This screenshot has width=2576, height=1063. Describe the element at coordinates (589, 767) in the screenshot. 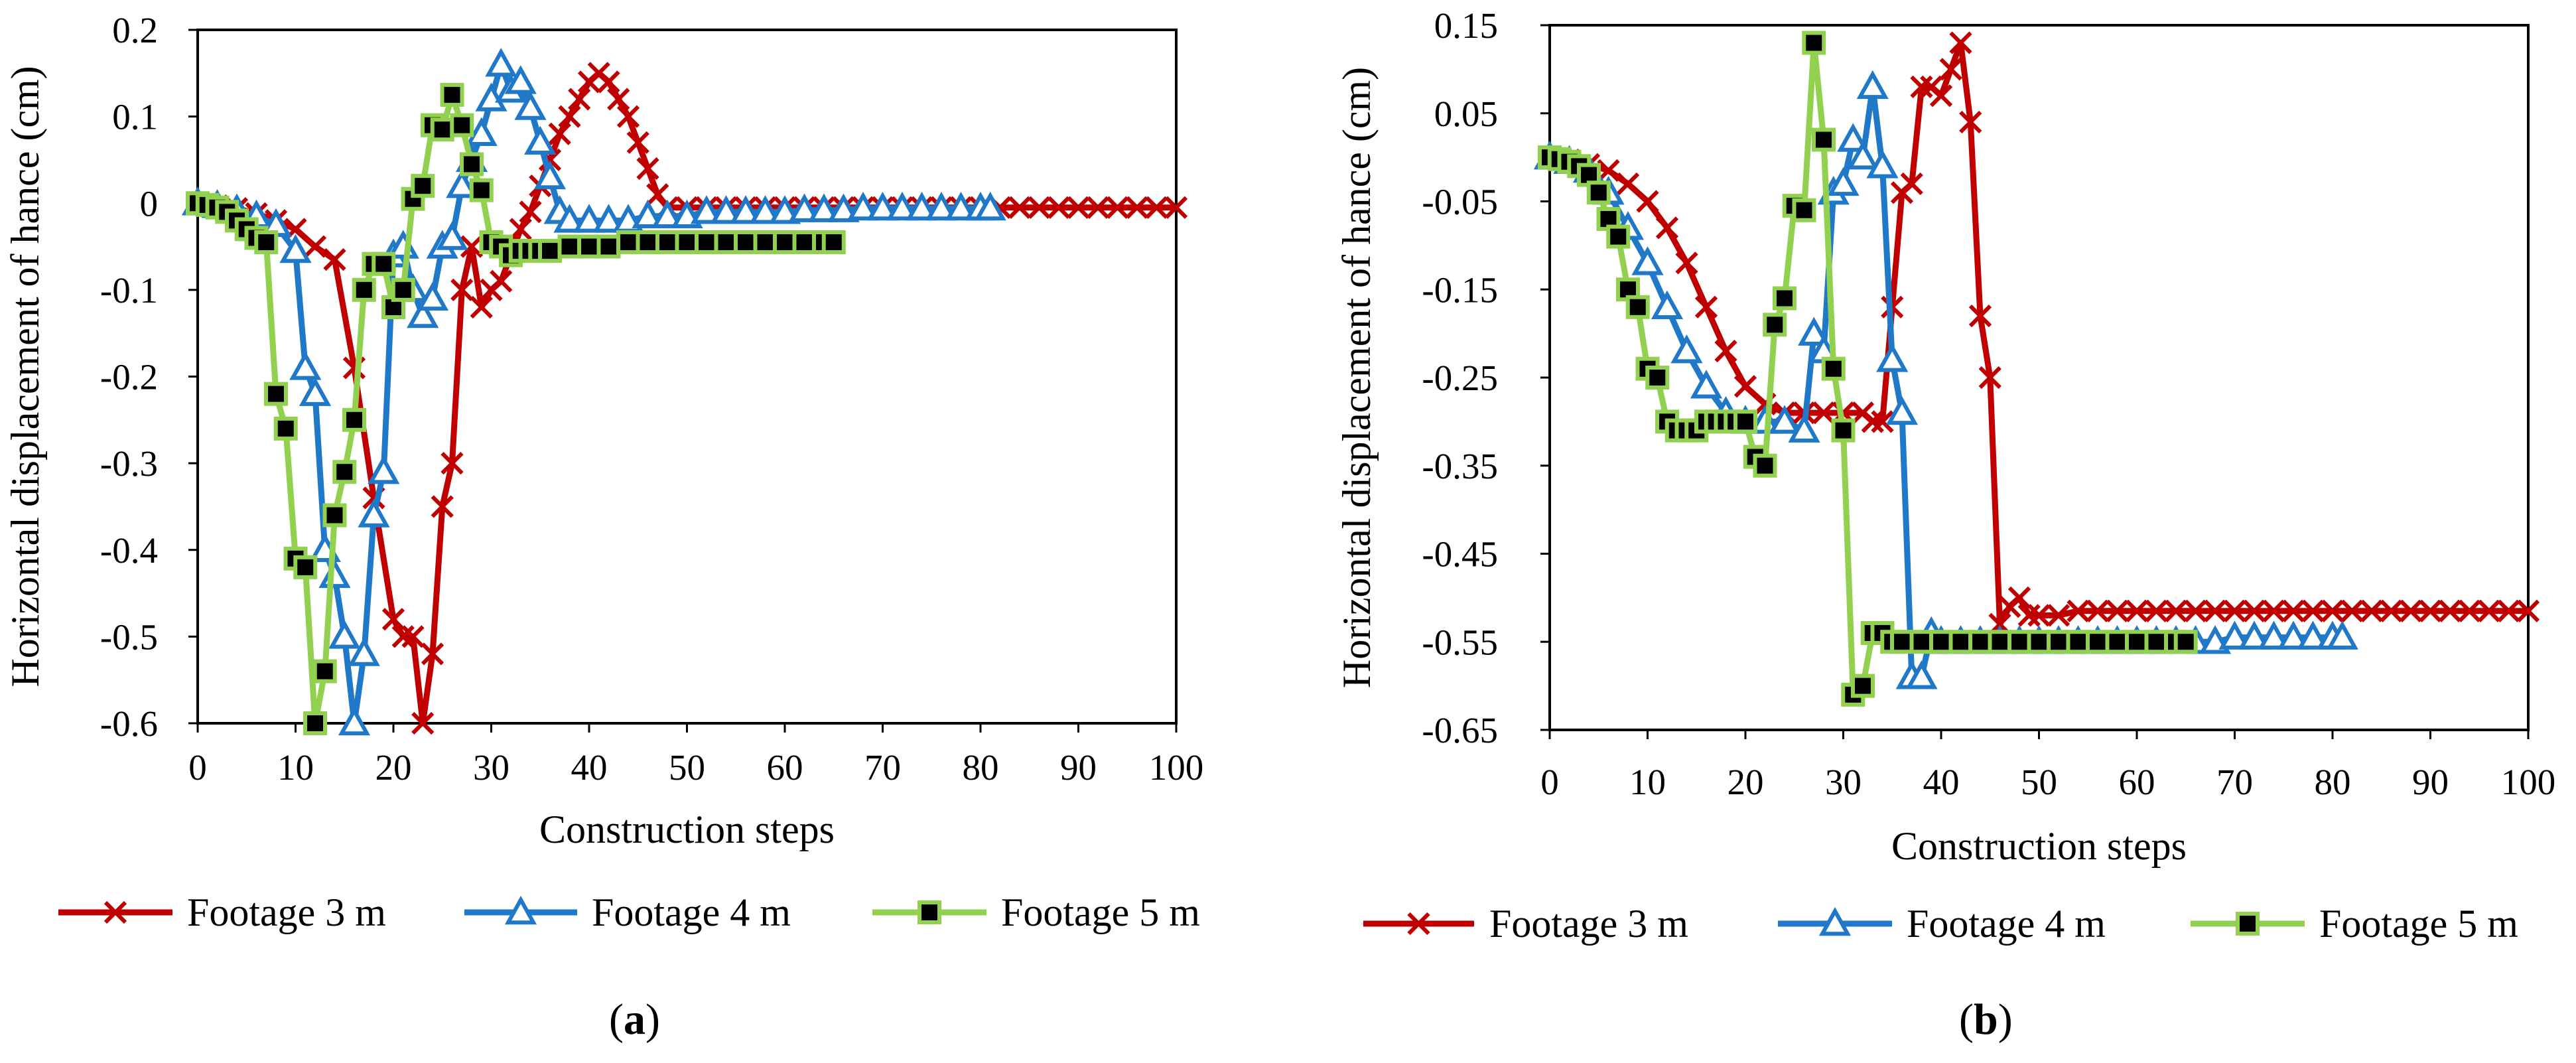

I see `x-tick-label: 40` at that location.